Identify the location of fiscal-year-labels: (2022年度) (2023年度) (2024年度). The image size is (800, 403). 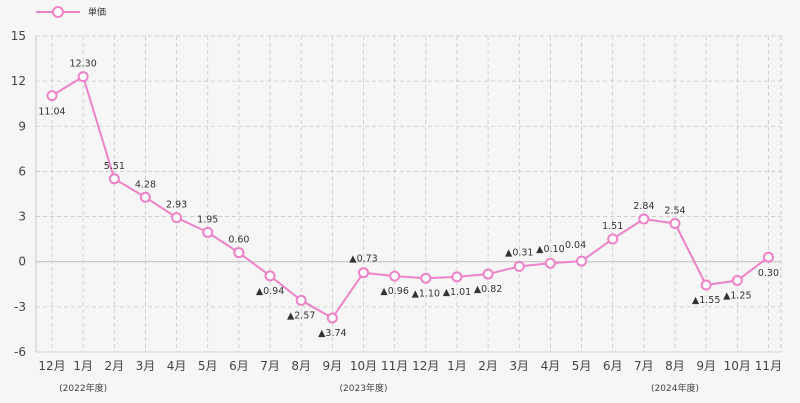
(379, 388).